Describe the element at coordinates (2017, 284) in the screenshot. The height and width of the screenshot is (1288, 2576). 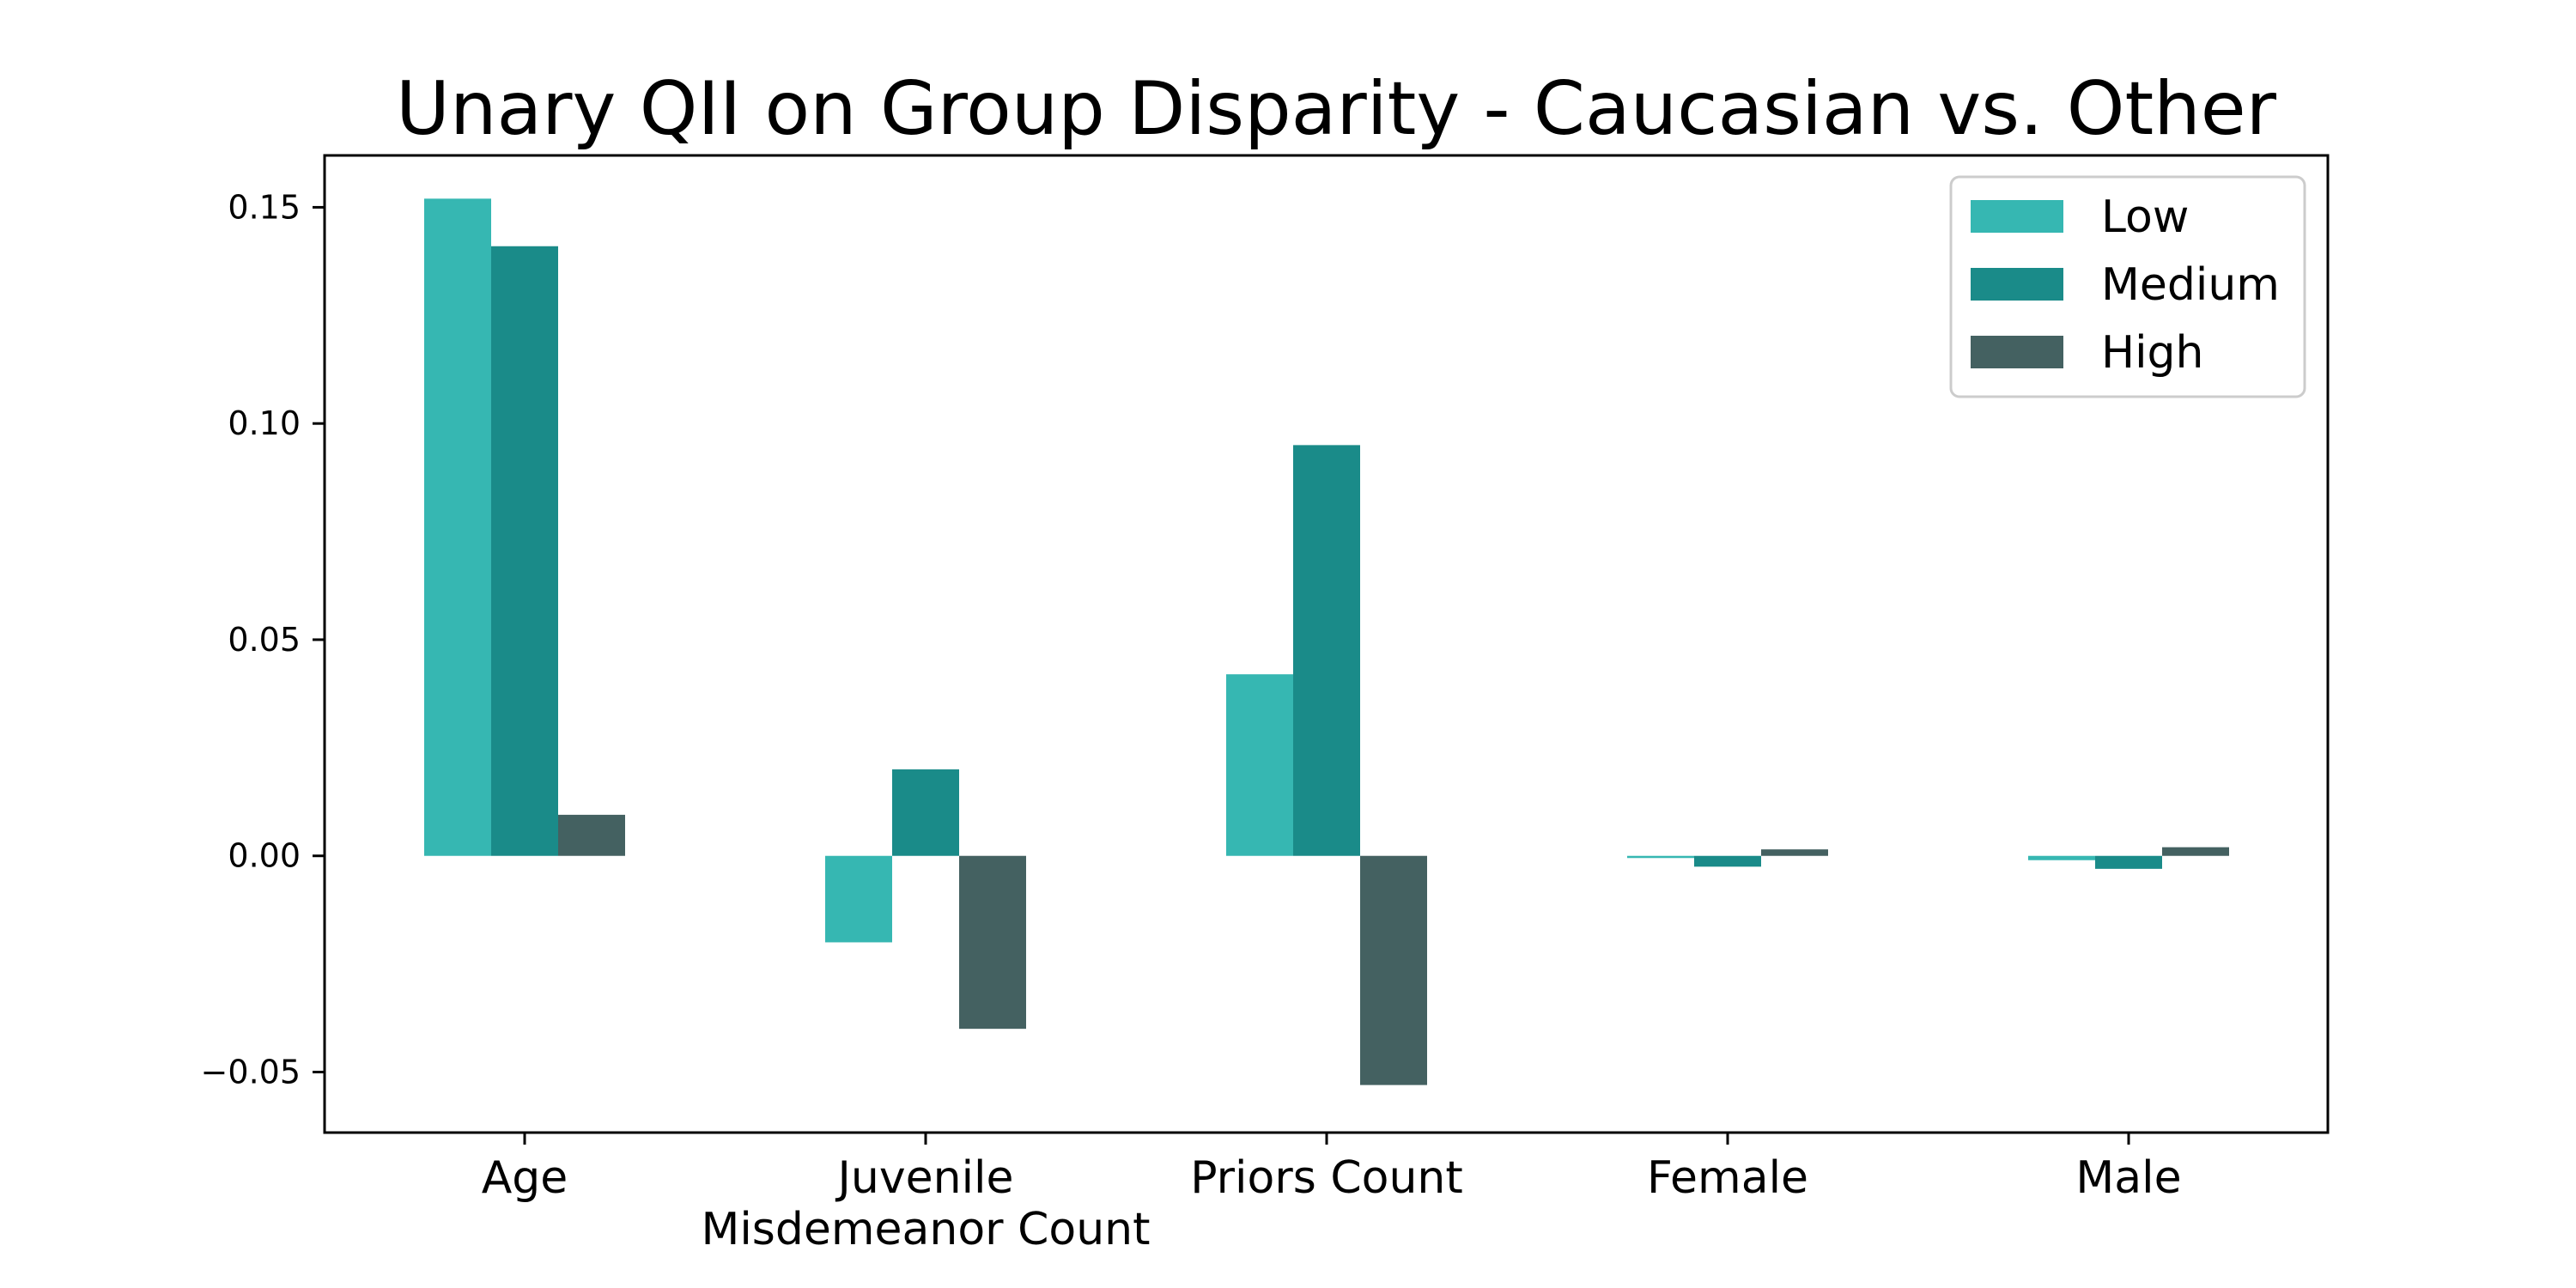
I see `legend-swatch-medium` at that location.